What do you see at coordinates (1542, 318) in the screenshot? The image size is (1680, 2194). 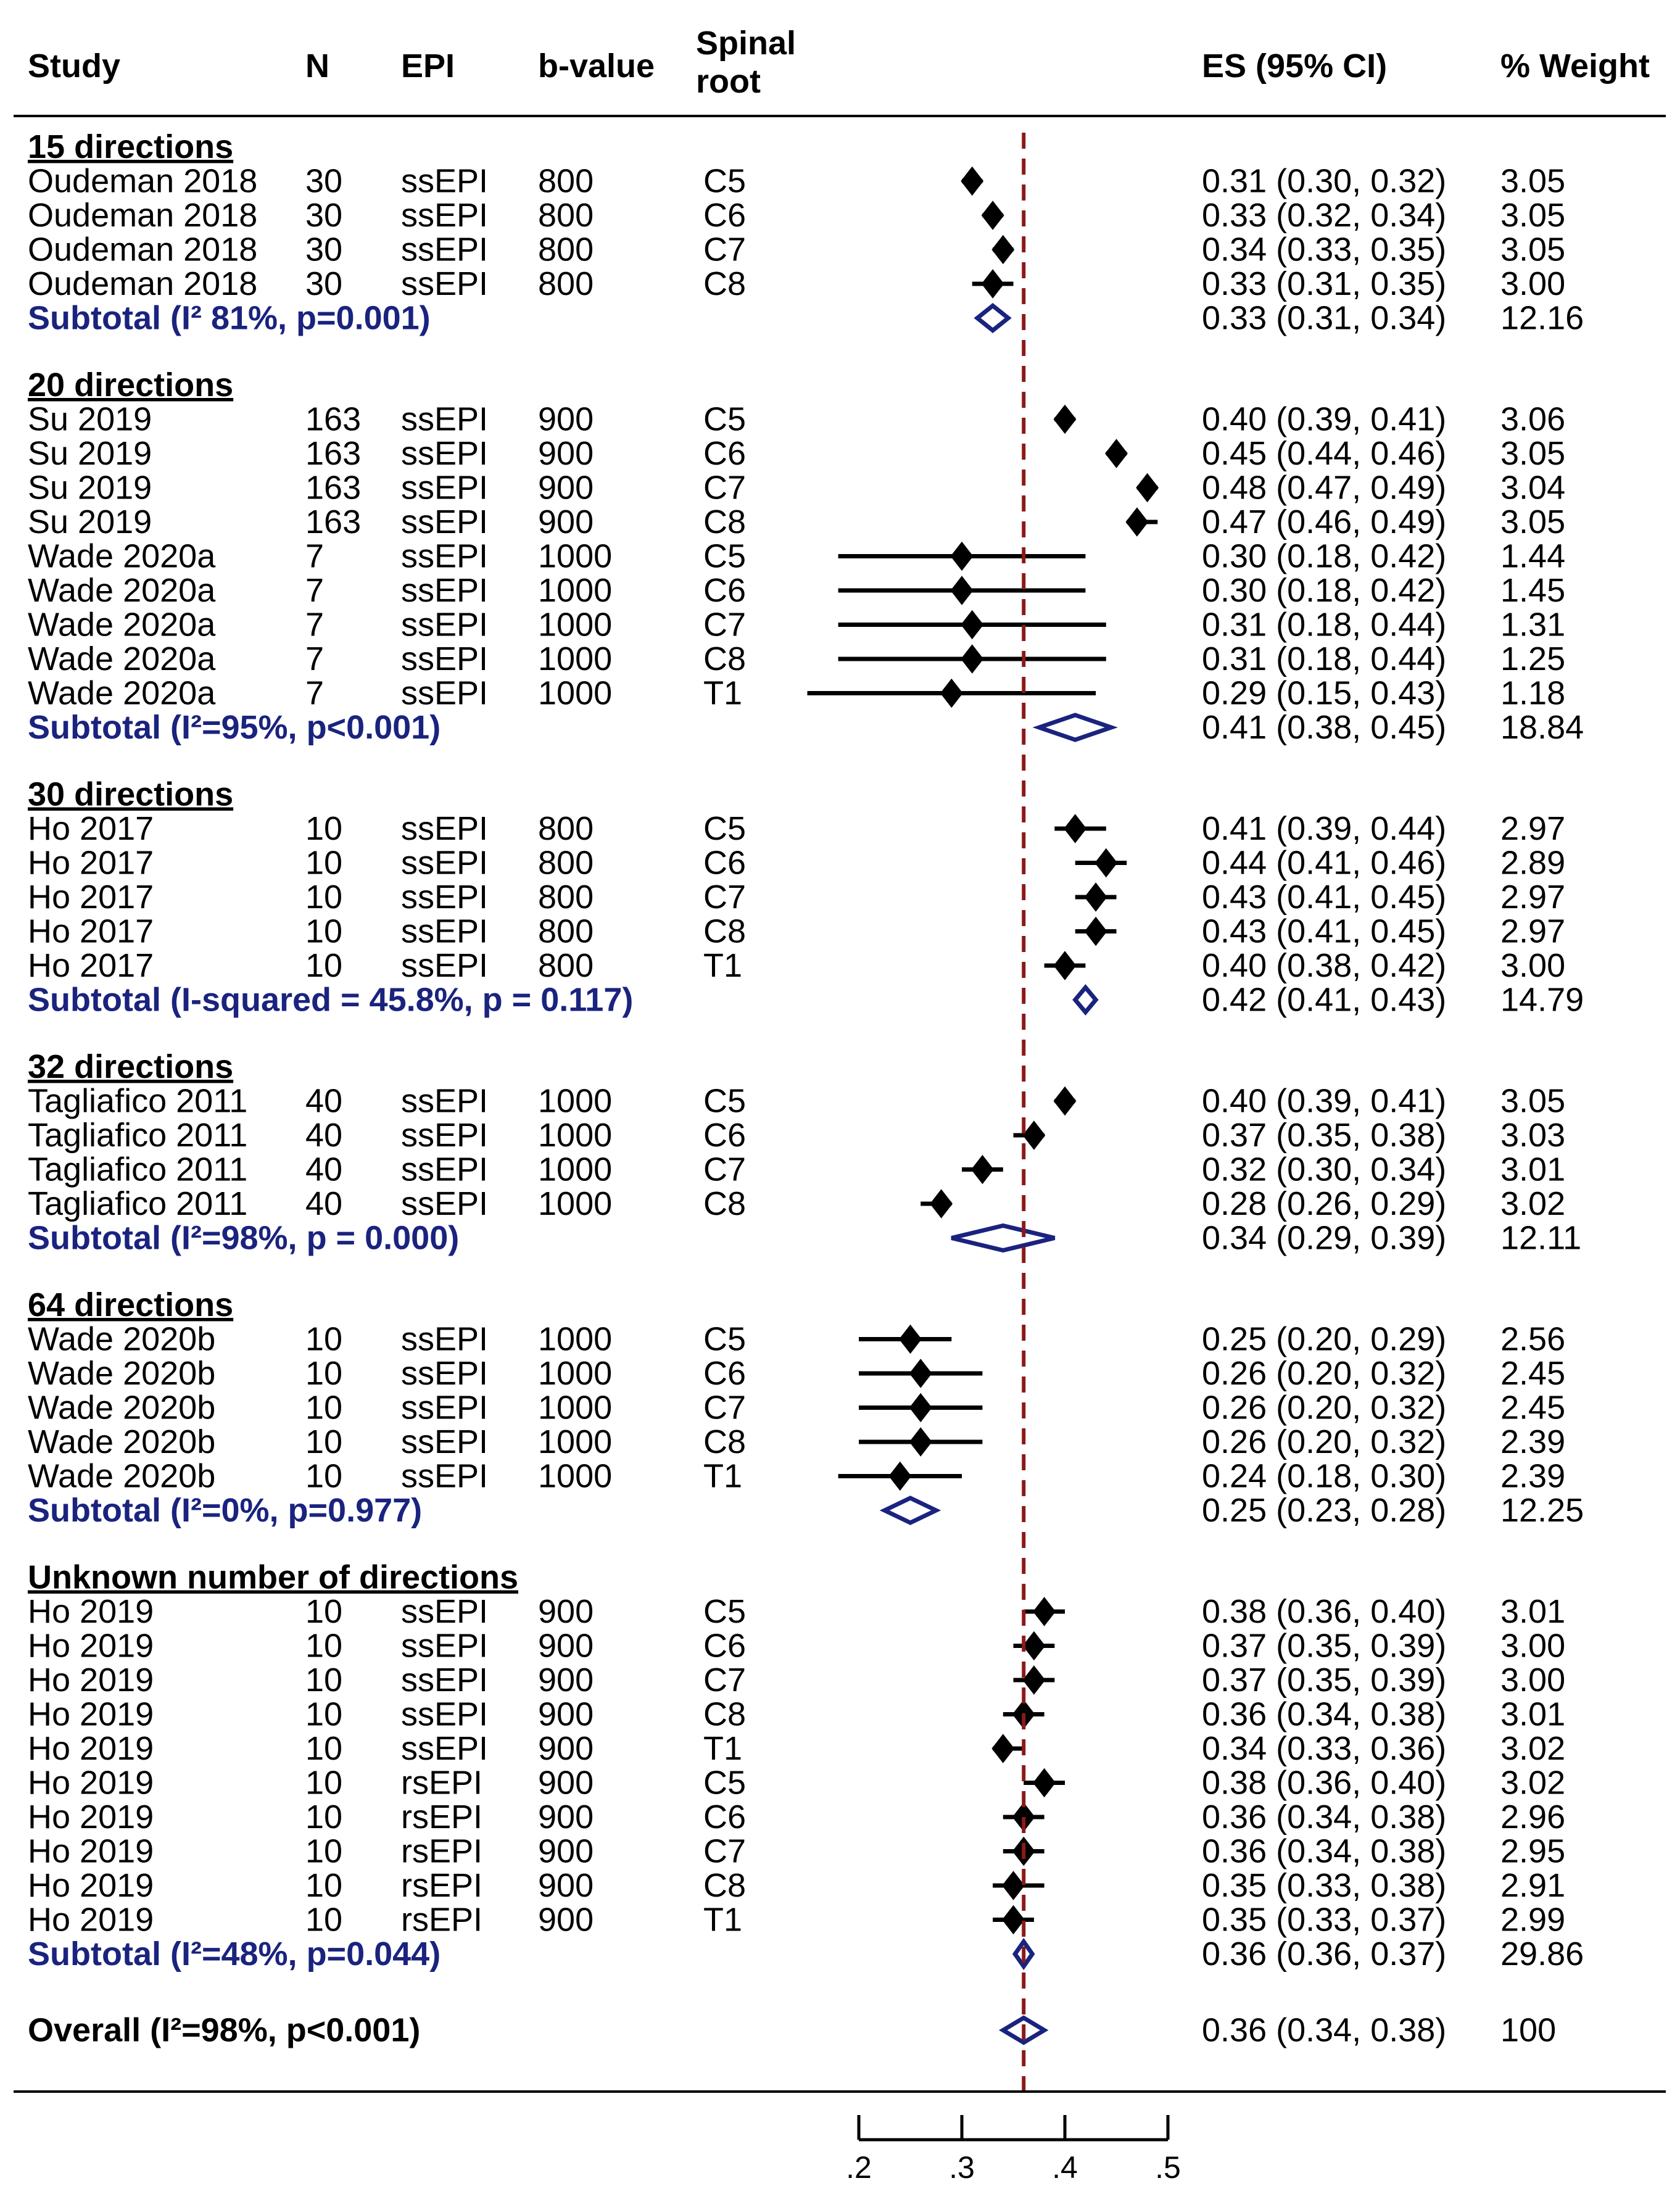 I see `subtotal-weight: 12.16` at bounding box center [1542, 318].